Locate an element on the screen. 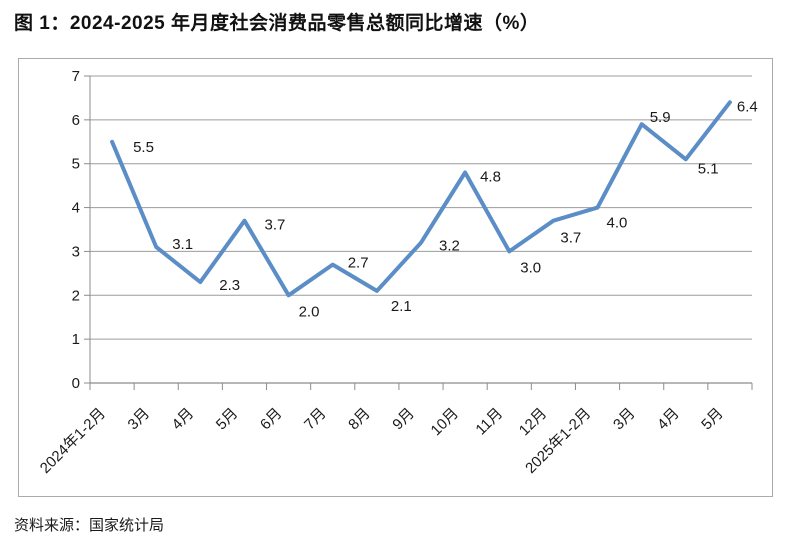 The width and height of the screenshot is (800, 549). x-axis-label-12: 3月 is located at coordinates (624, 419).